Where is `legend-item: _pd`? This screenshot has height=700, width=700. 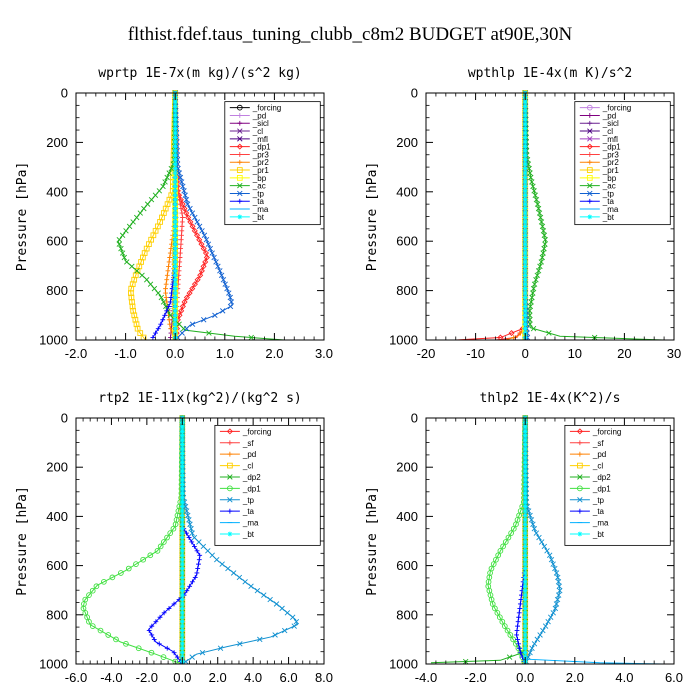 legend-item: _pd is located at coordinates (597, 115).